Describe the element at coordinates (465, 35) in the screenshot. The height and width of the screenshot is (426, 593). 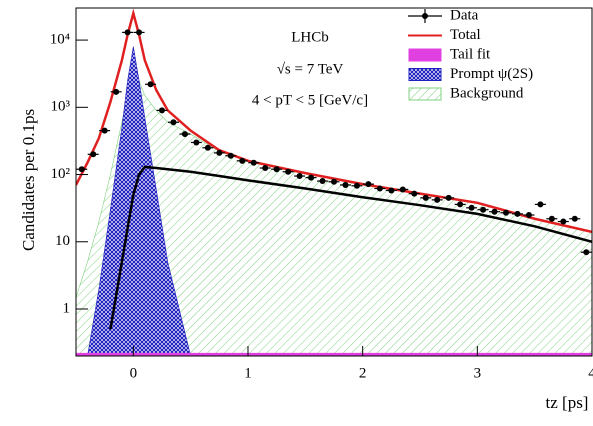
I see `legend-label: Total` at that location.